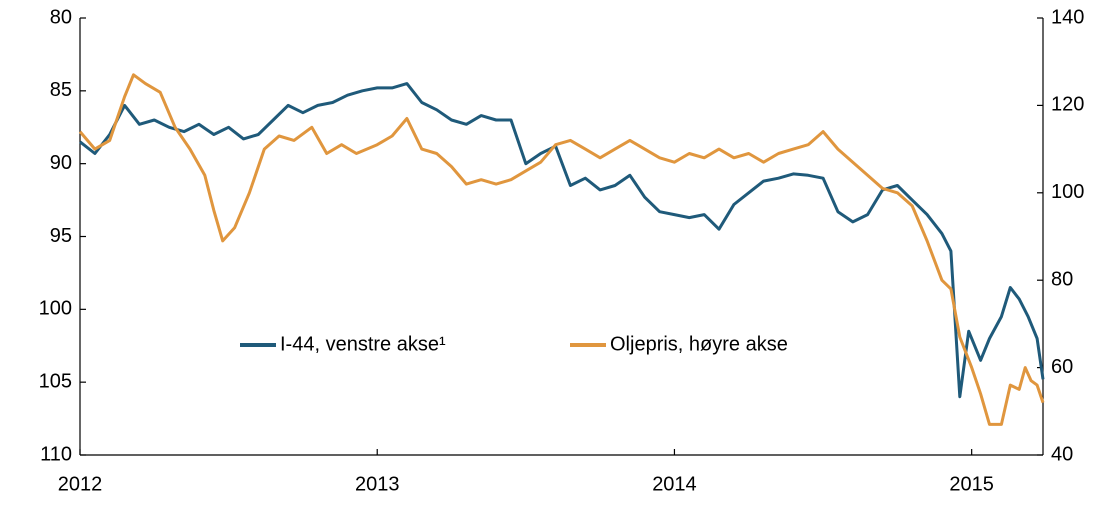 The width and height of the screenshot is (1119, 505). I want to click on y-tick-label: 90, so click(61, 163).